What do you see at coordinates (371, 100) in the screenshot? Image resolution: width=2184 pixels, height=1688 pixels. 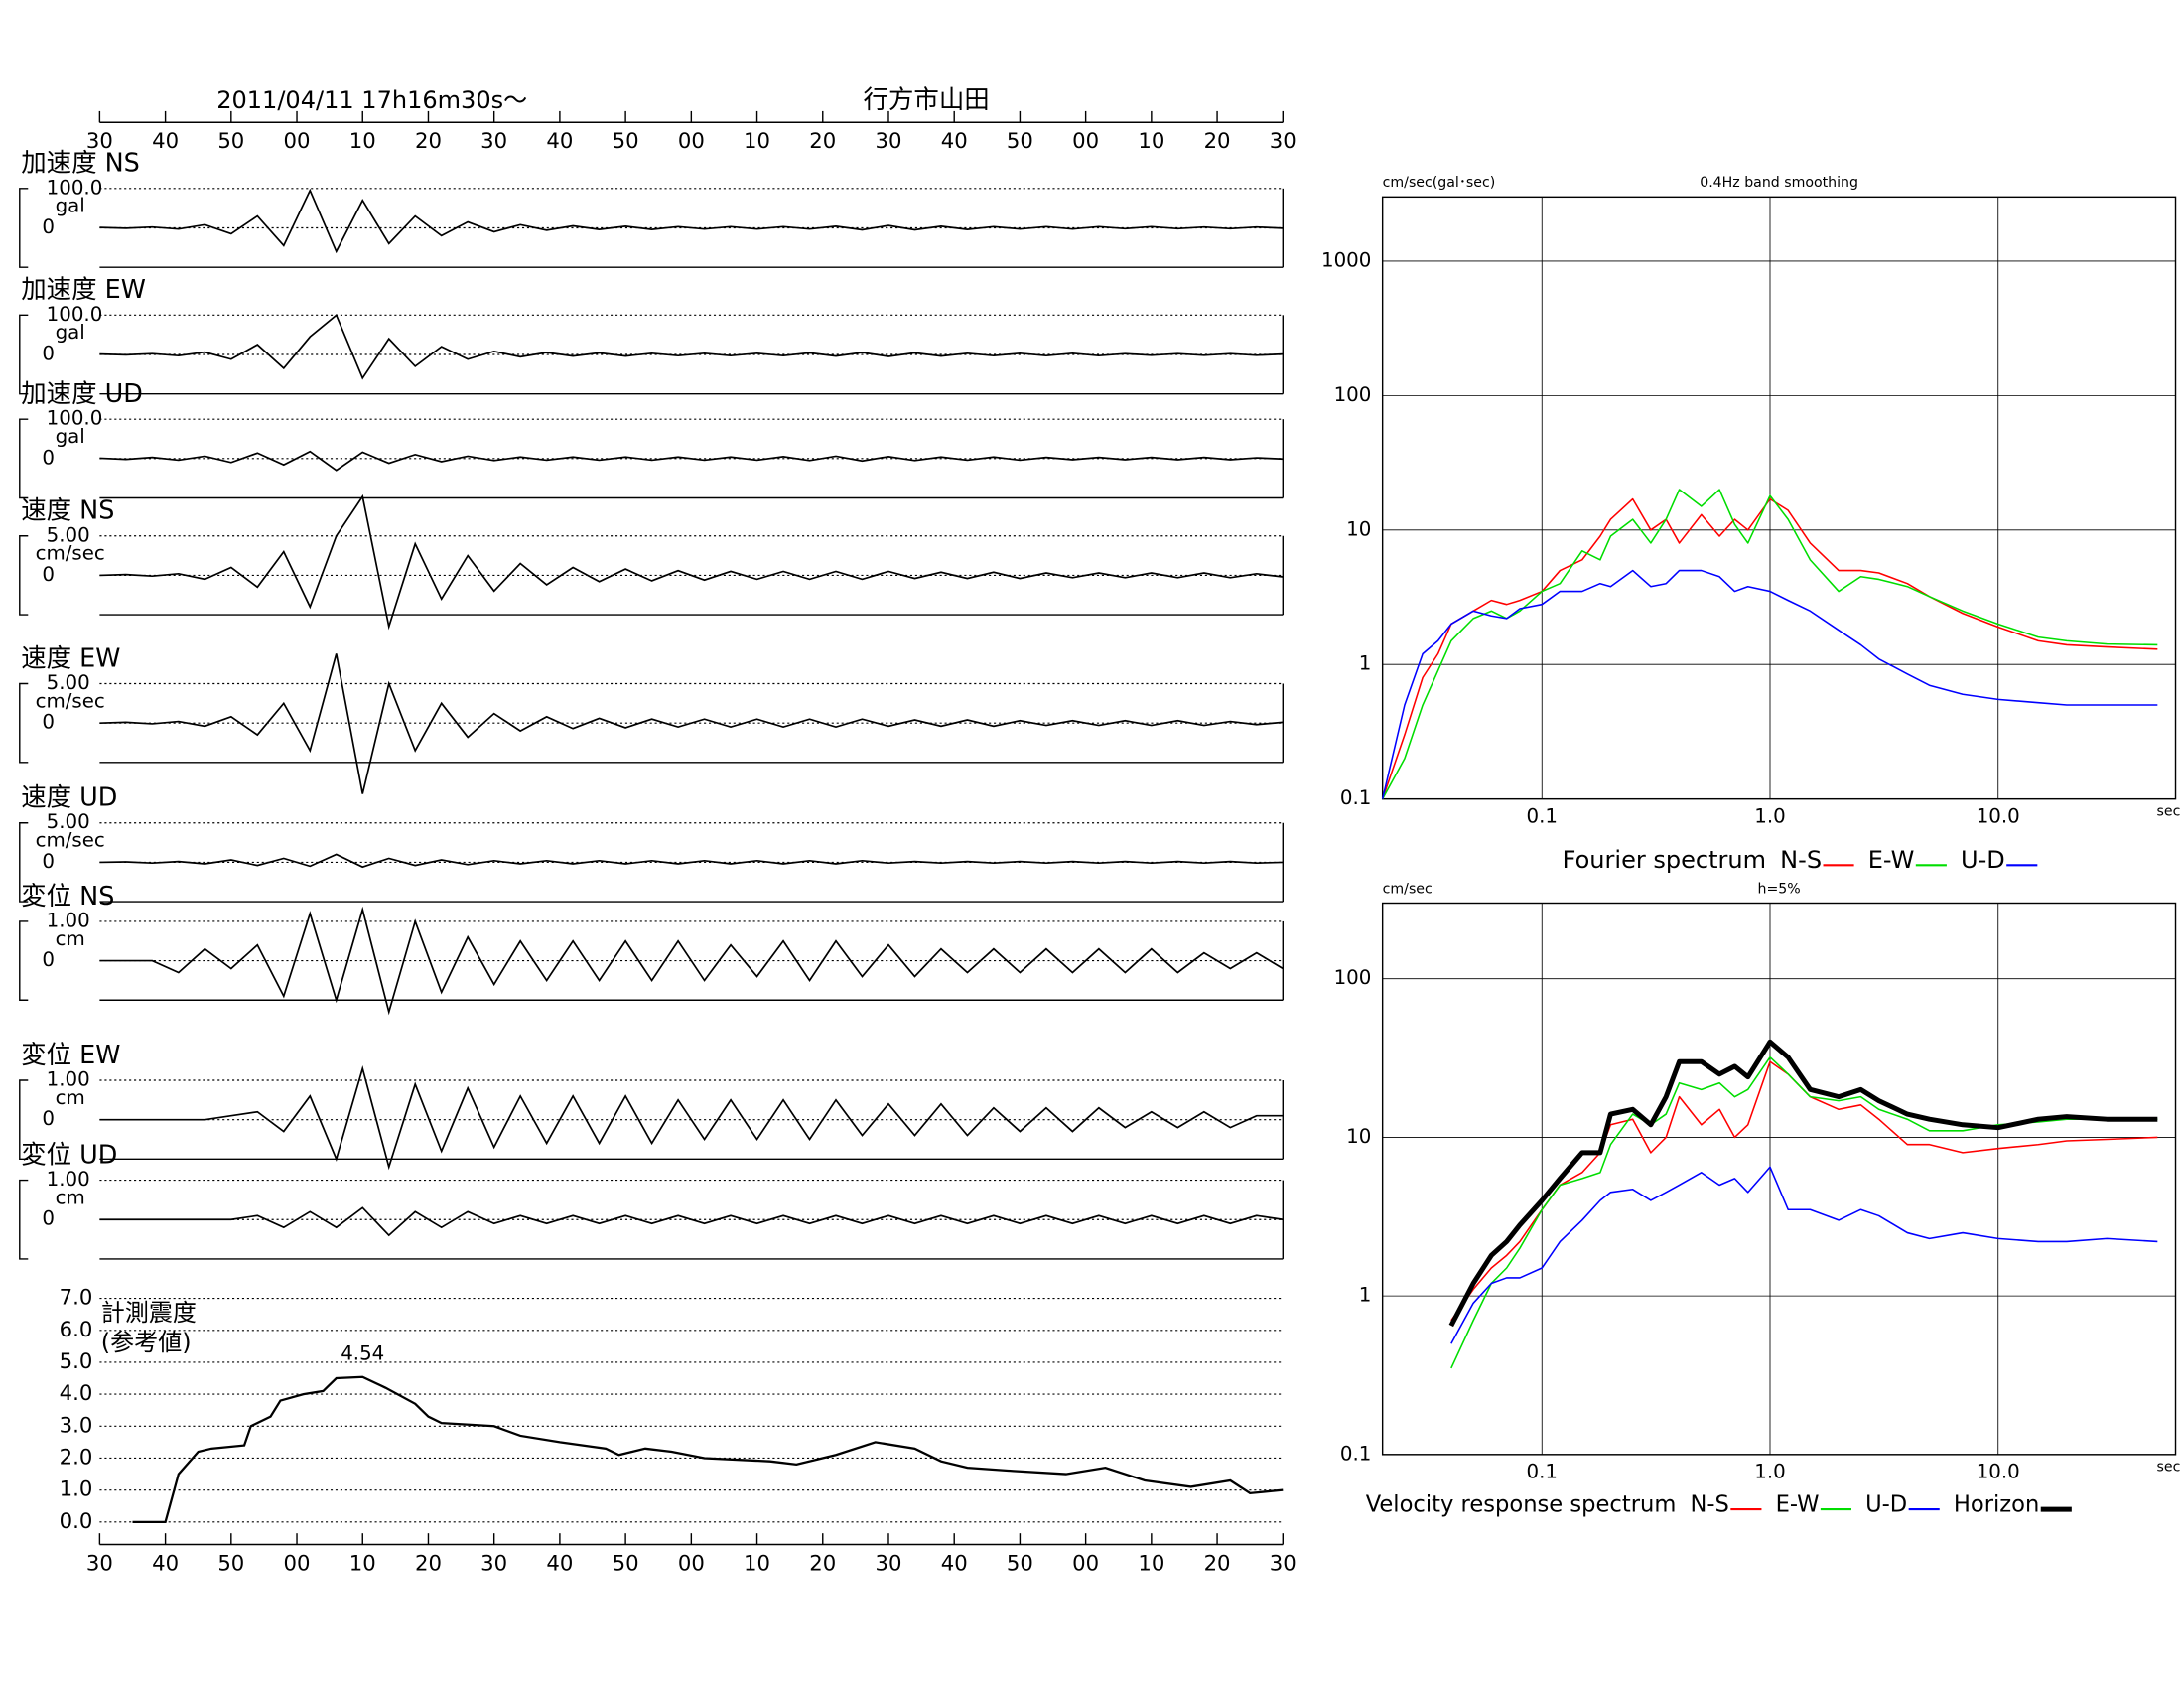 I see `record-title: 2011/04/11 17h16m30s～` at bounding box center [371, 100].